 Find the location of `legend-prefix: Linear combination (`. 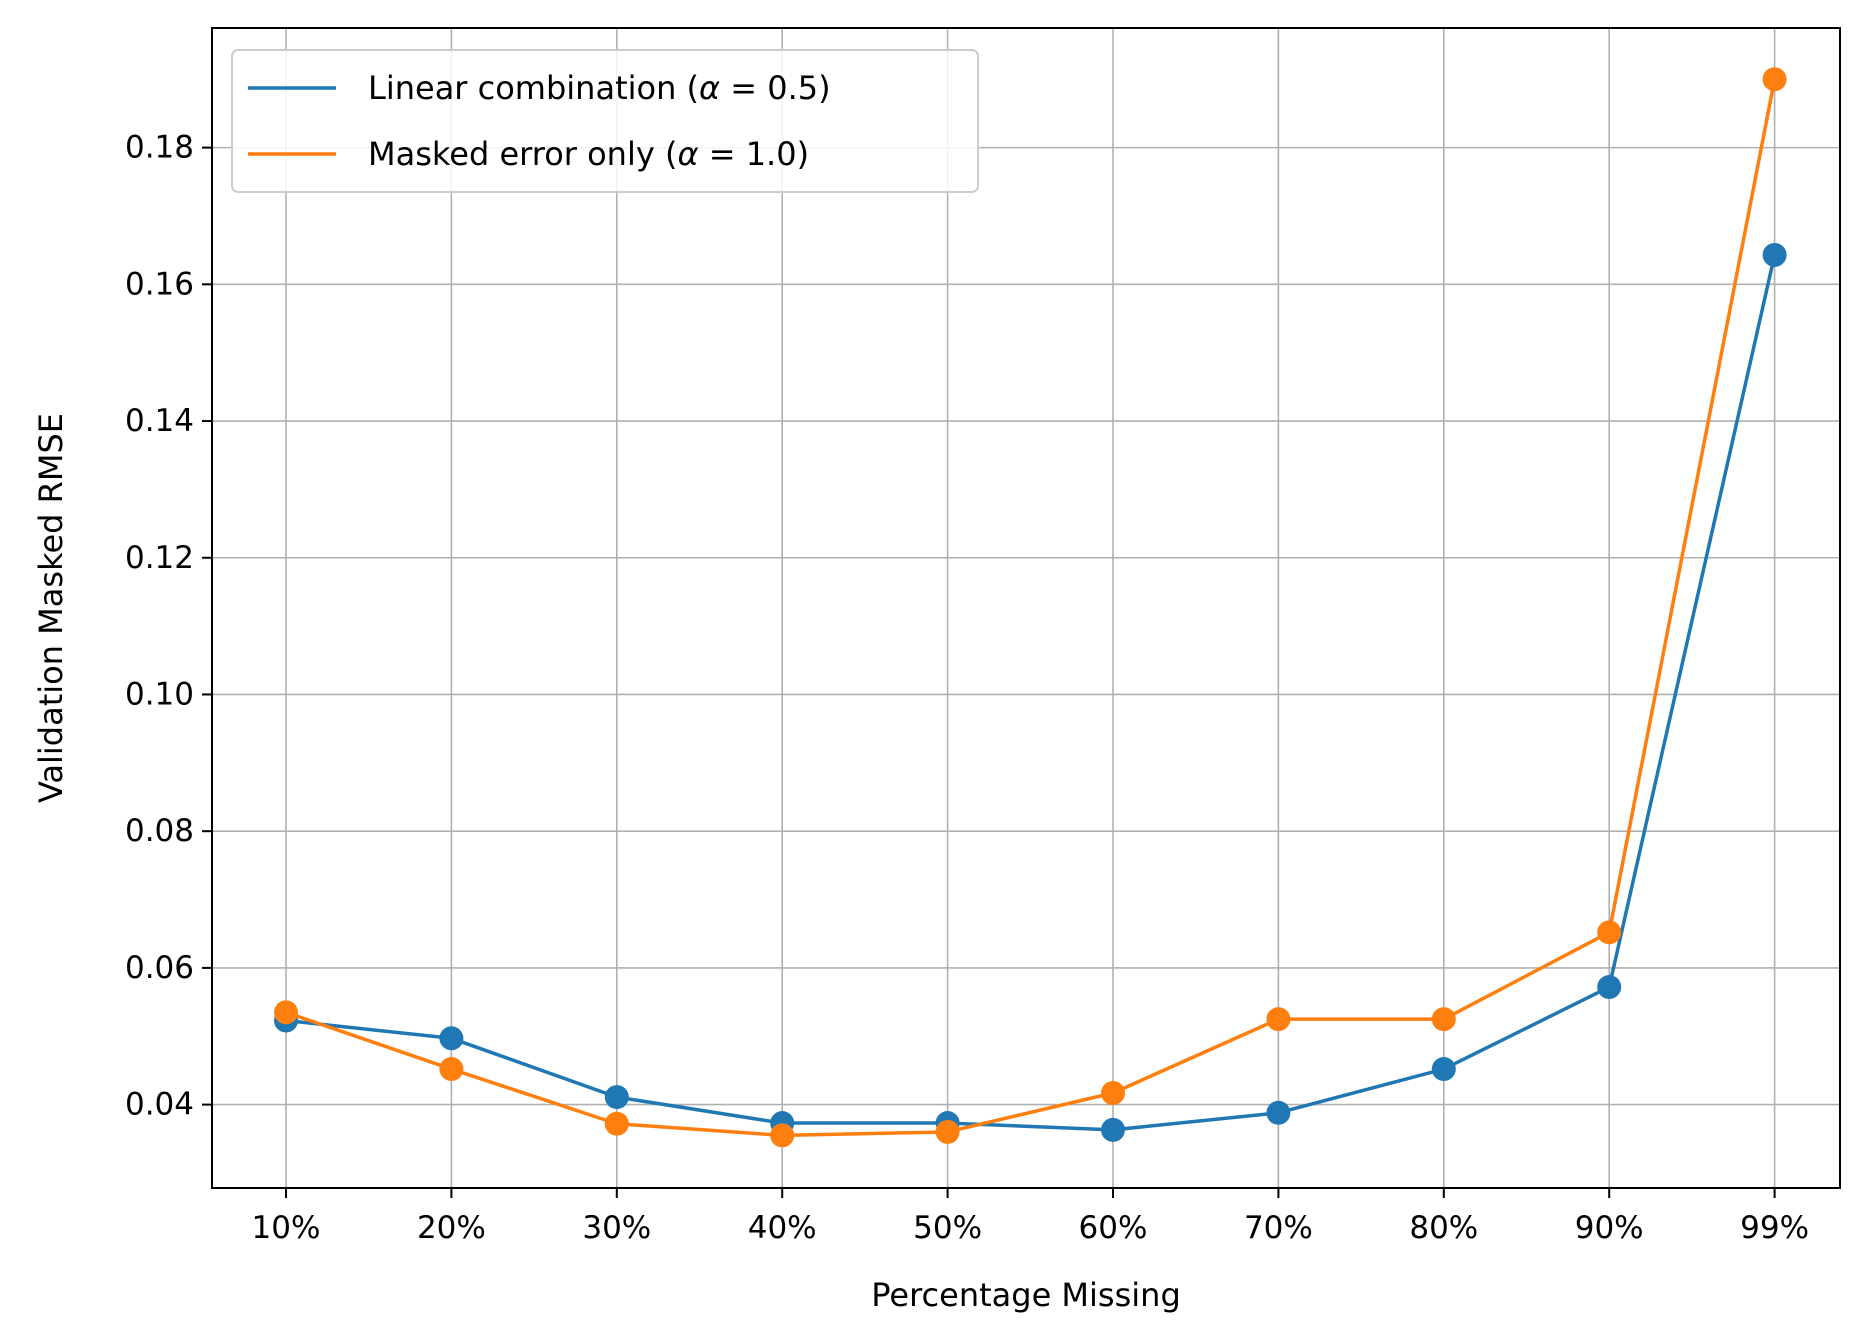

legend-prefix: Linear combination ( is located at coordinates (533, 88).